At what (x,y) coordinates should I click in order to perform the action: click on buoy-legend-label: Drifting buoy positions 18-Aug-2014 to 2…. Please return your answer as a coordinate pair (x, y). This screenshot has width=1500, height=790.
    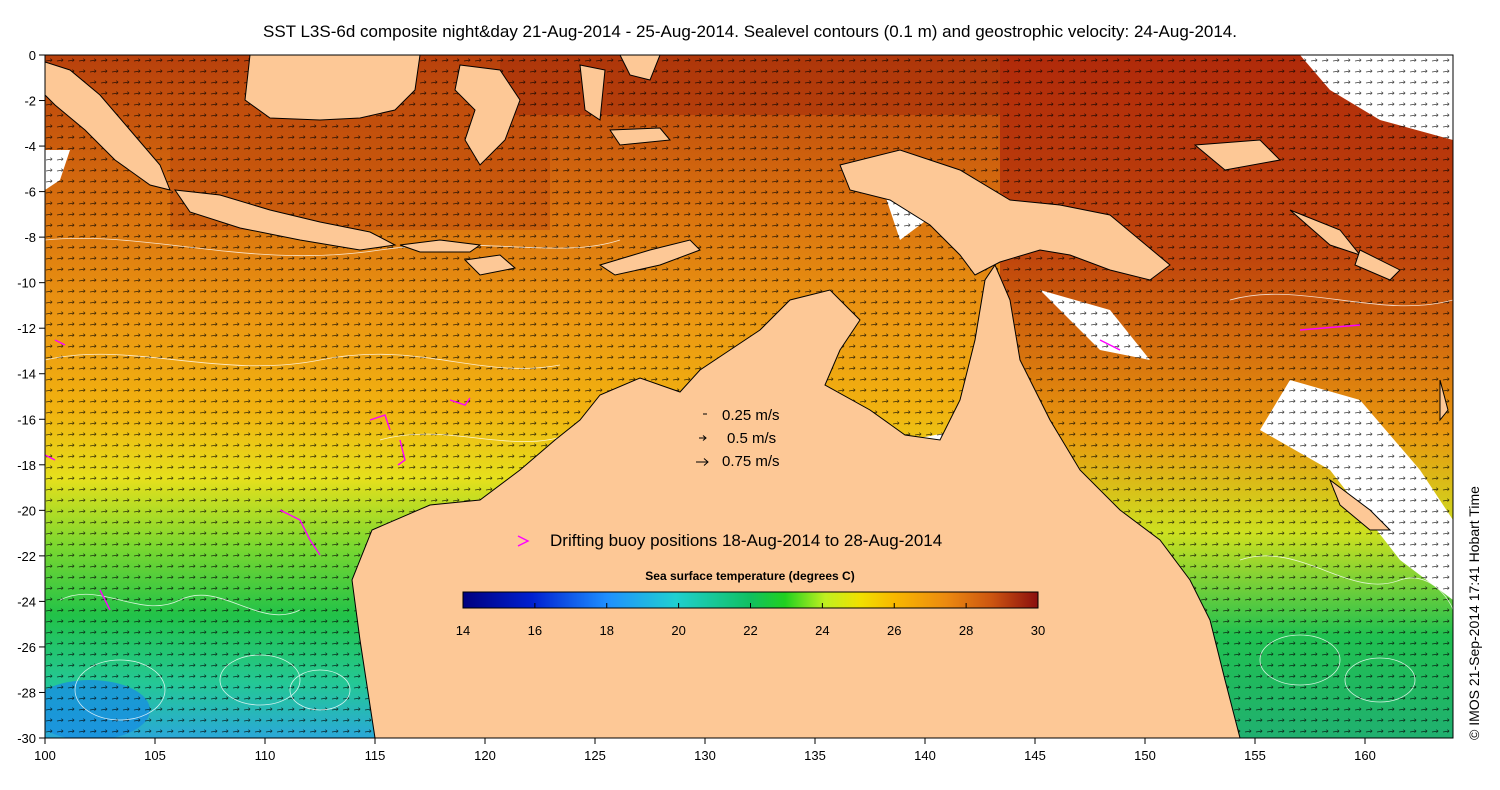
    Looking at the image, I should click on (746, 540).